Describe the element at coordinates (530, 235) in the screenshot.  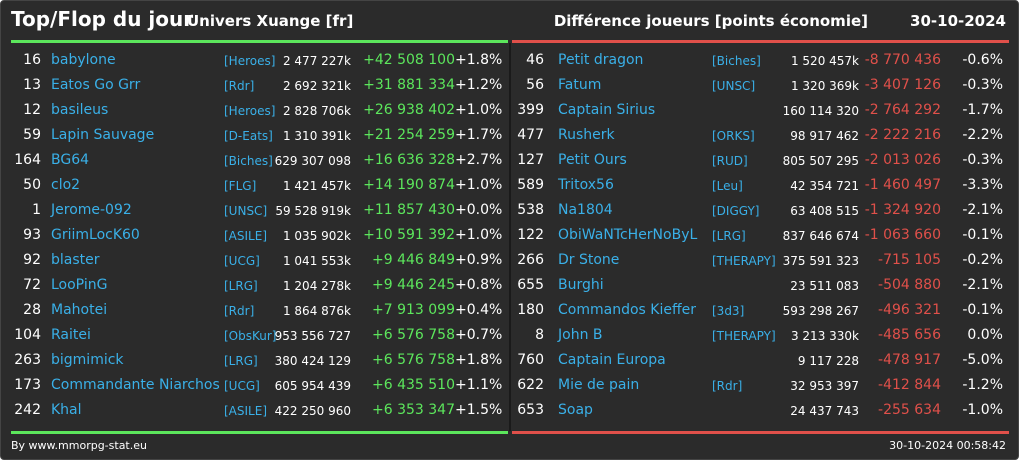
I see `rank-cell: 122` at that location.